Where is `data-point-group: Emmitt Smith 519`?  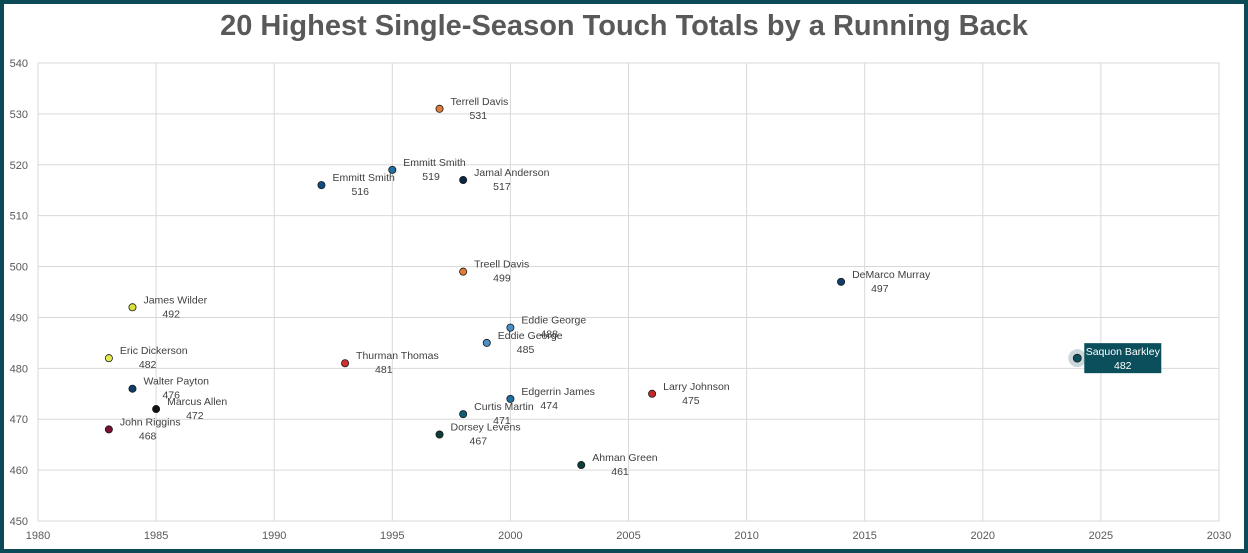
data-point-group: Emmitt Smith 519 is located at coordinates (427, 170).